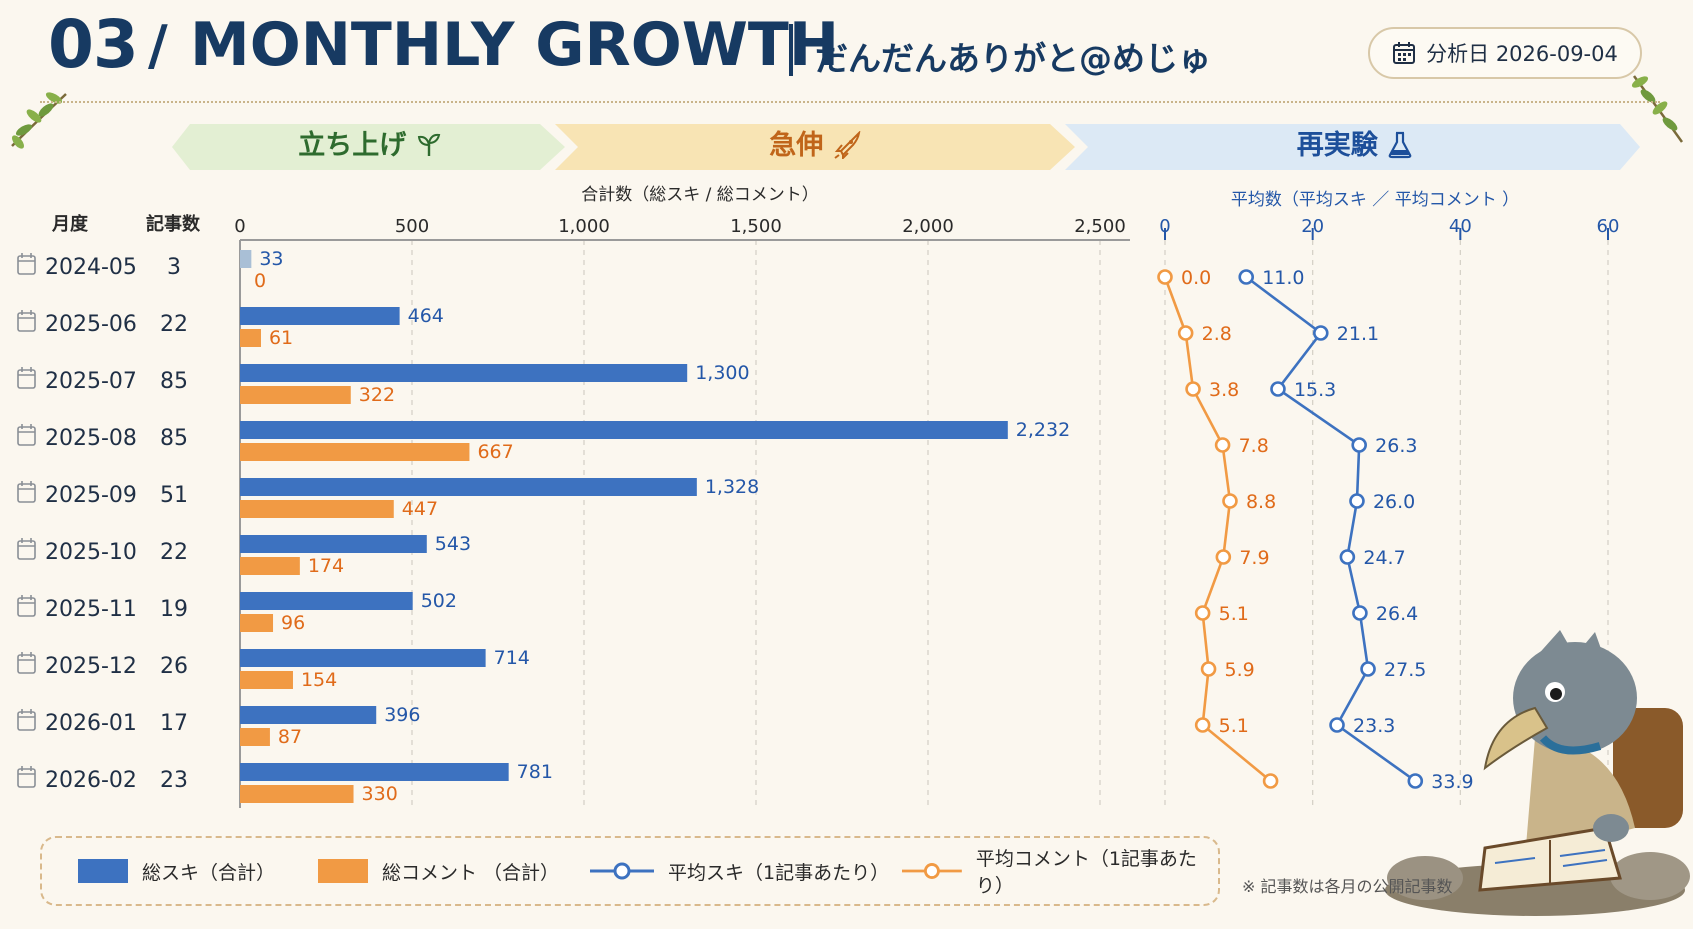 This screenshot has width=1693, height=929. Describe the element at coordinates (91, 723) in the screenshot. I see `month-label: 2026-01` at that location.